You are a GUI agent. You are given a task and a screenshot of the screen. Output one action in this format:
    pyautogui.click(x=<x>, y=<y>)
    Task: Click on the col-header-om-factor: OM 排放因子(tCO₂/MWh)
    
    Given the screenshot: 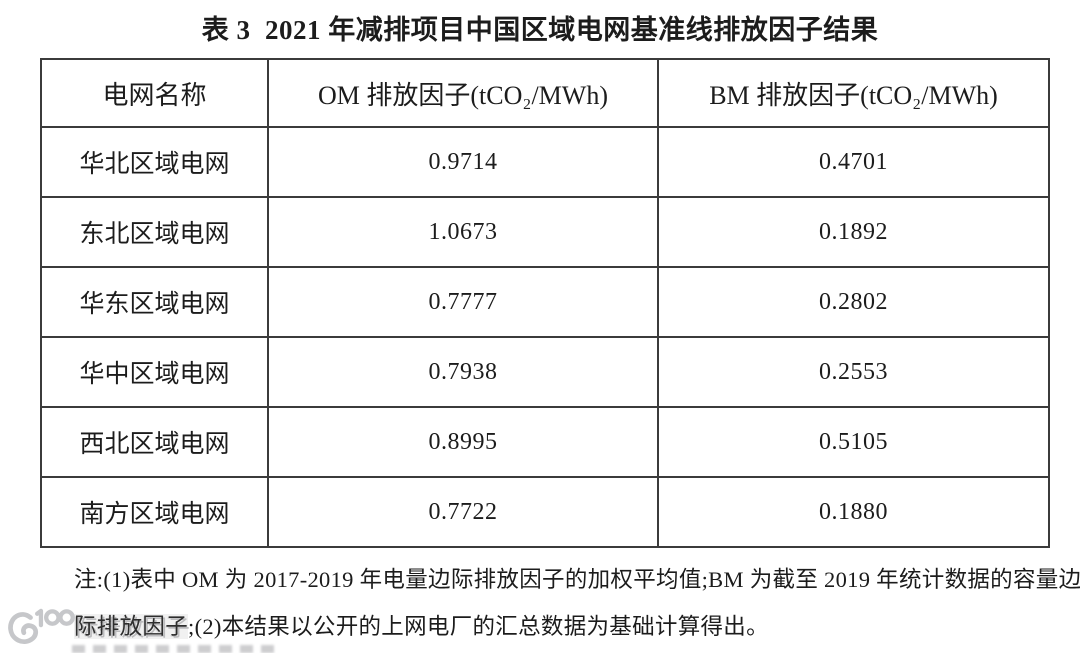 What is the action you would take?
    pyautogui.click(x=463, y=93)
    